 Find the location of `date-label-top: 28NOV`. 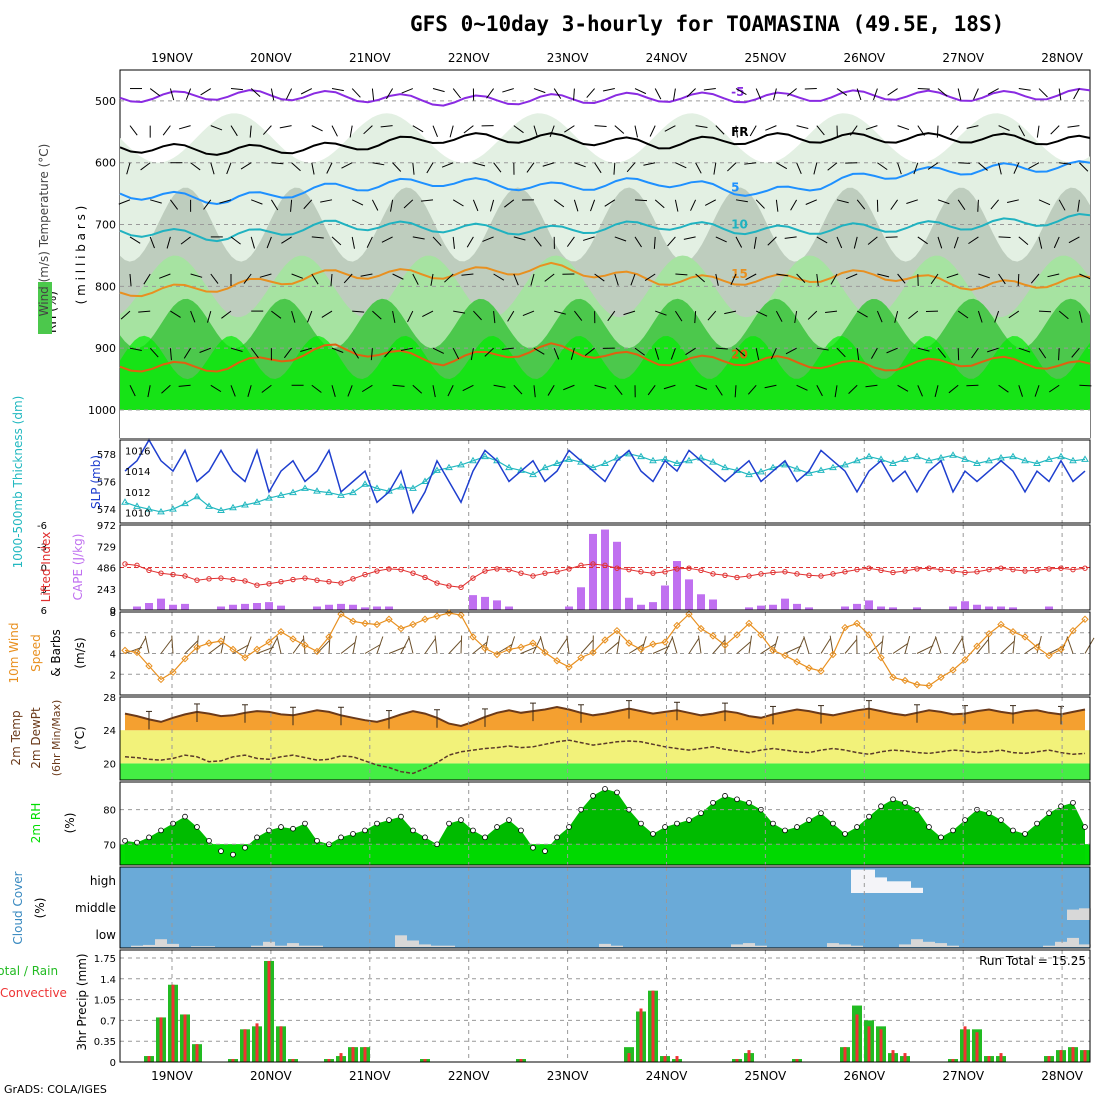

date-label-top: 28NOV is located at coordinates (1062, 58).